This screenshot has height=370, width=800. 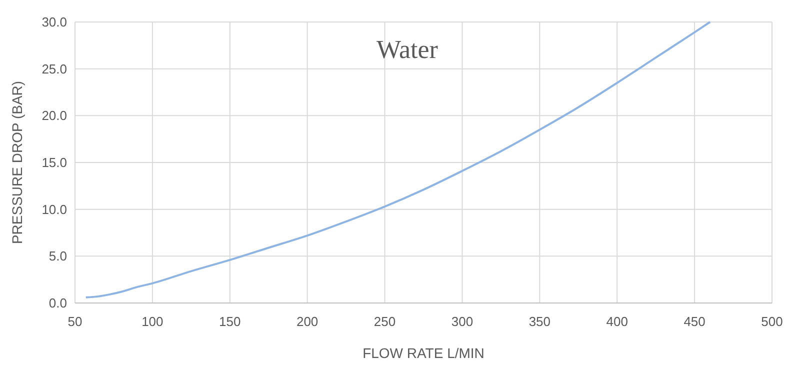 I want to click on y-tick-label: 15.0, so click(x=54, y=162).